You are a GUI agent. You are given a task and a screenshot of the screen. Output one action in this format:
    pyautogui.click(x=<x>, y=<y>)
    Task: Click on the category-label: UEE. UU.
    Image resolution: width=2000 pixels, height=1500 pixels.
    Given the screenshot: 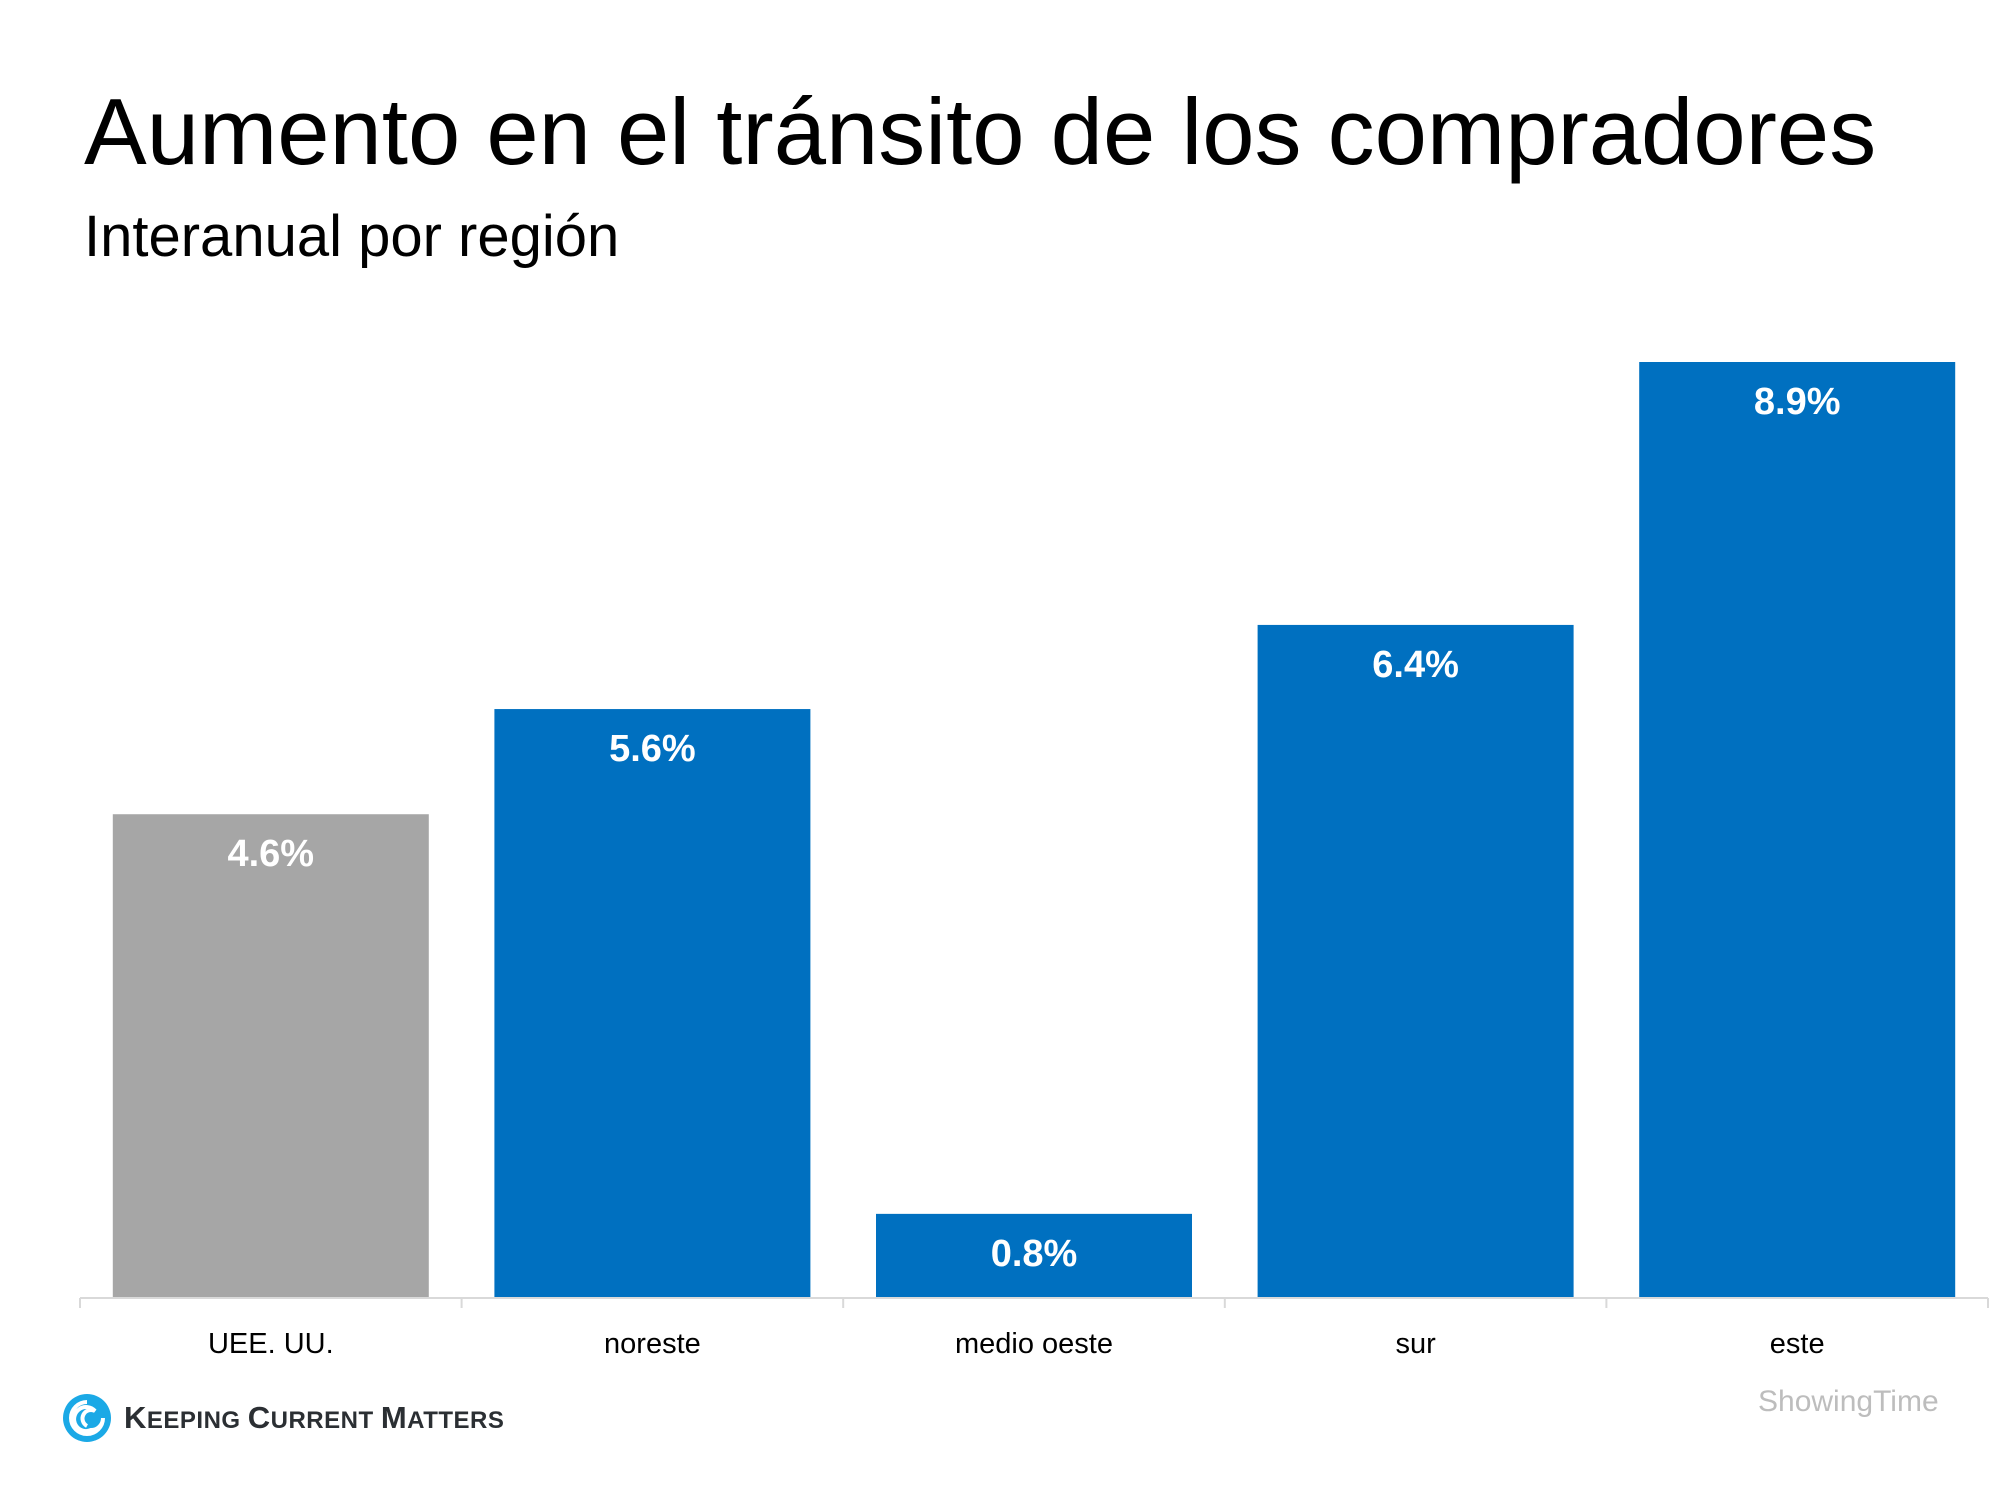 What is the action you would take?
    pyautogui.click(x=271, y=1344)
    